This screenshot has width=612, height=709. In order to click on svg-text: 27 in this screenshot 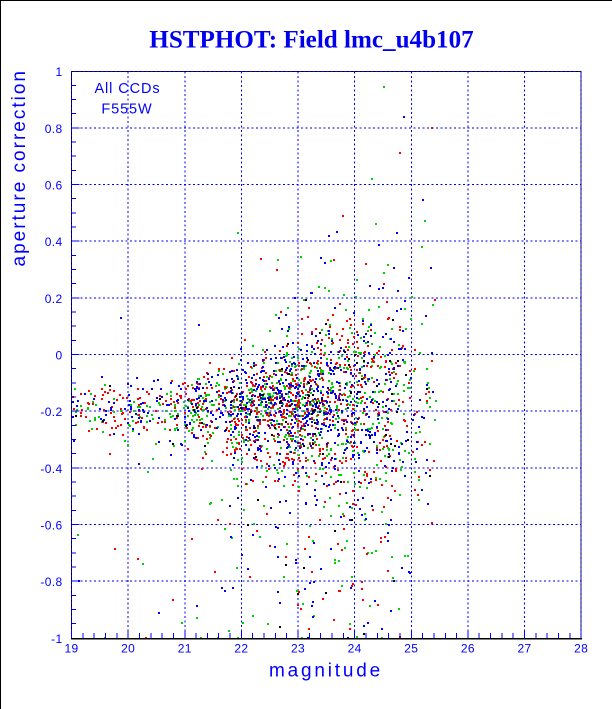, I will do `click(524, 649)`.